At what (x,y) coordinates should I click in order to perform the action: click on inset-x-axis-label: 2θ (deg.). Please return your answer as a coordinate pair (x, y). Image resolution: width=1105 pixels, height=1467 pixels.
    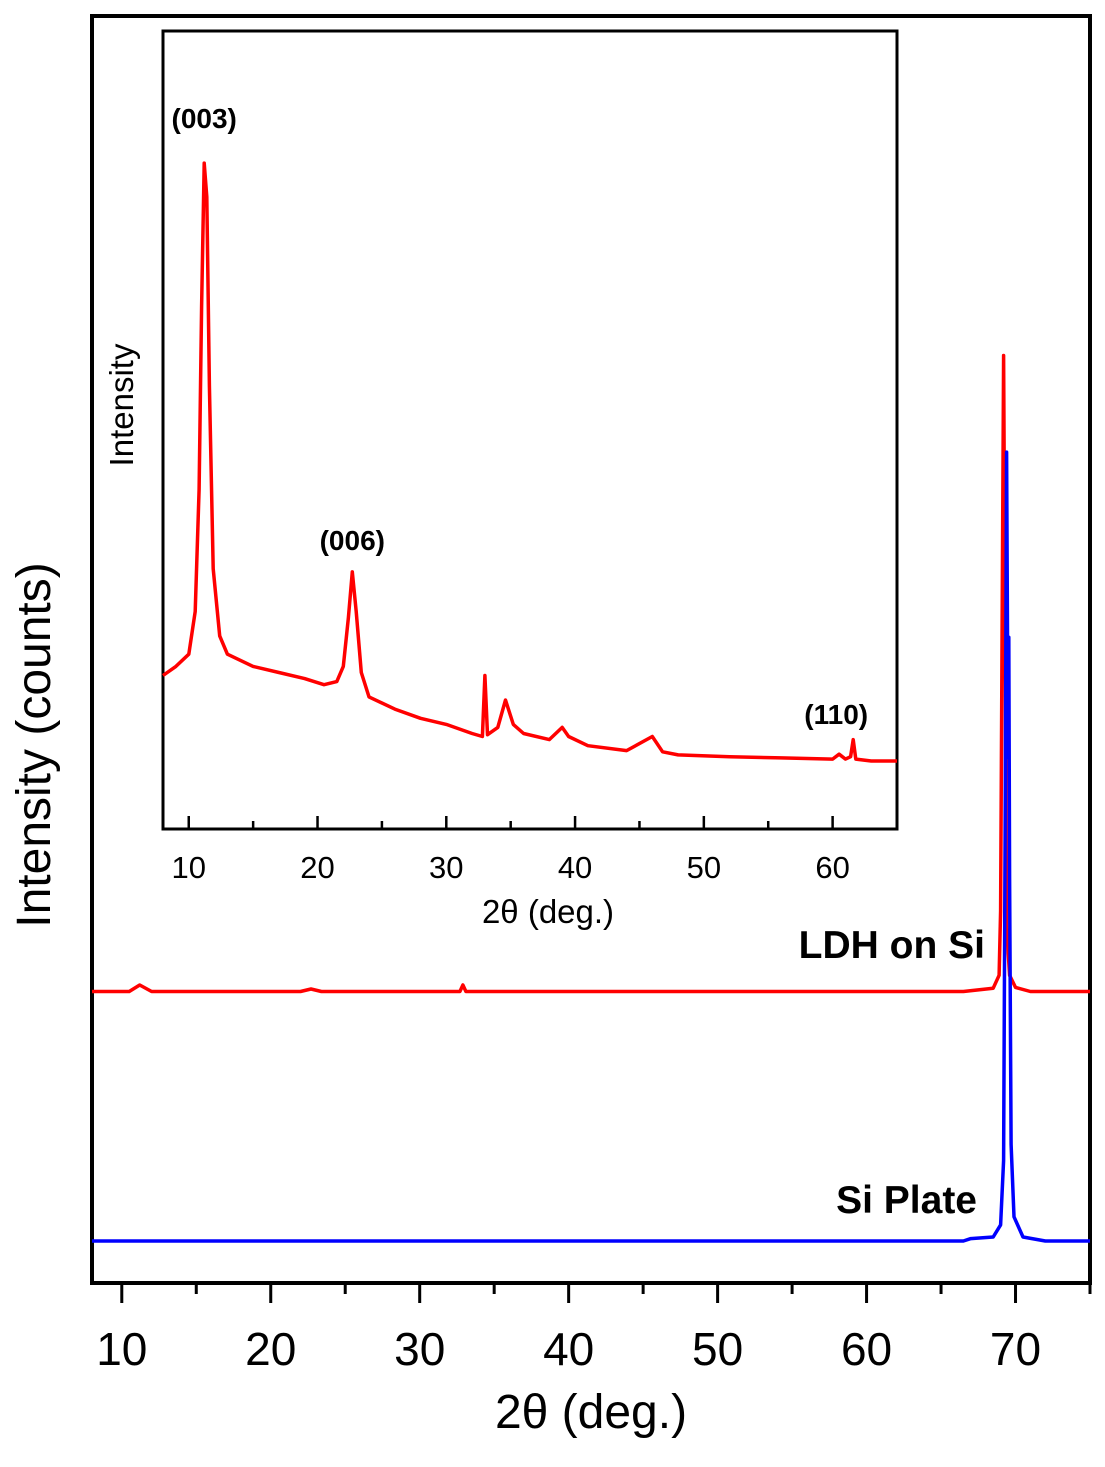
    Looking at the image, I should click on (548, 911).